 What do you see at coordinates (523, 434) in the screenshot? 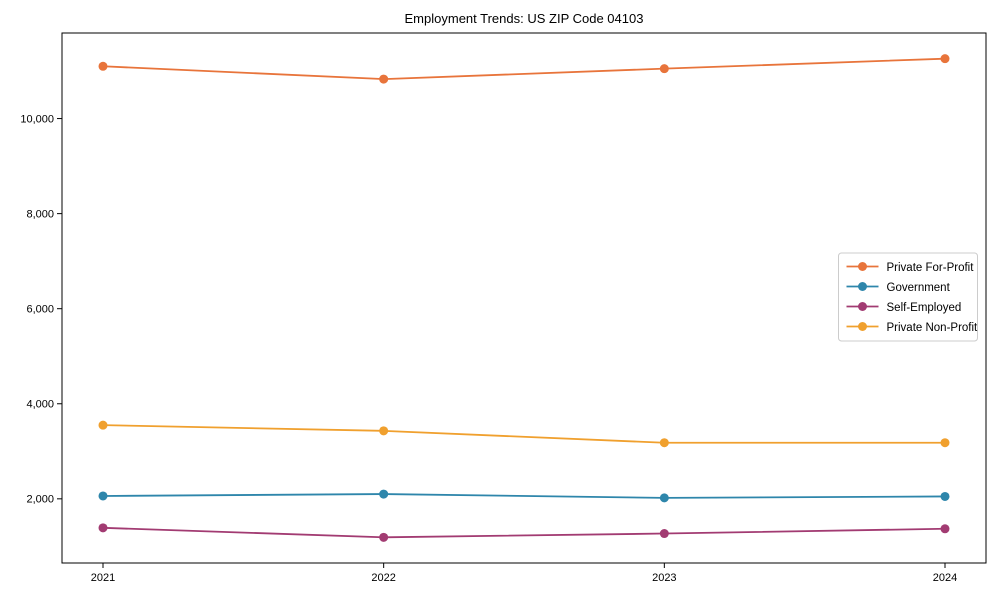
I see `series-line-private-non-profit` at bounding box center [523, 434].